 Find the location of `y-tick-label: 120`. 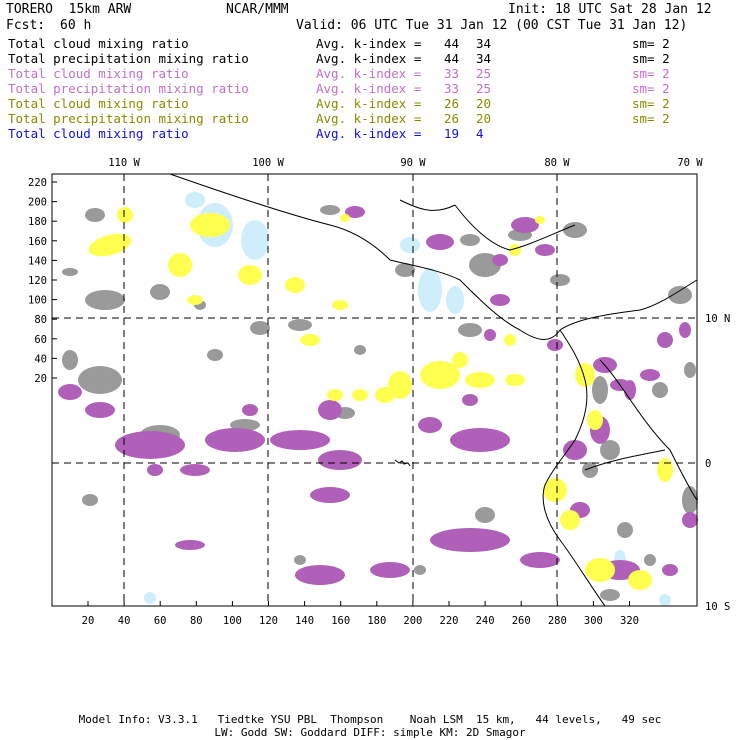

y-tick-label: 120 is located at coordinates (37, 281).